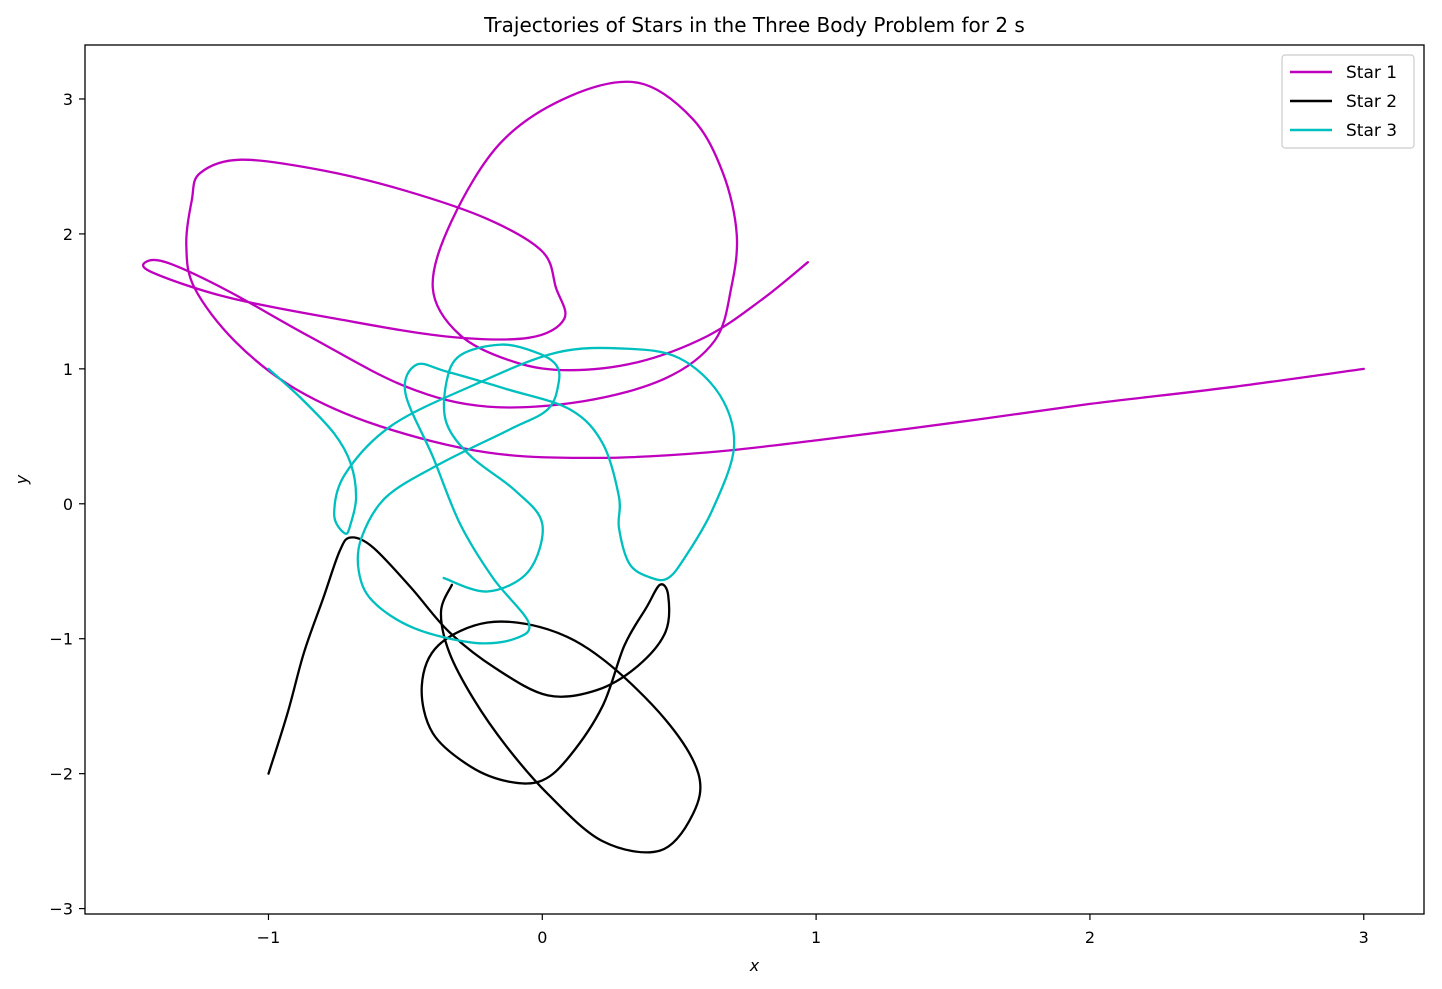  What do you see at coordinates (754, 965) in the screenshot?
I see `x-axis-label: x` at bounding box center [754, 965].